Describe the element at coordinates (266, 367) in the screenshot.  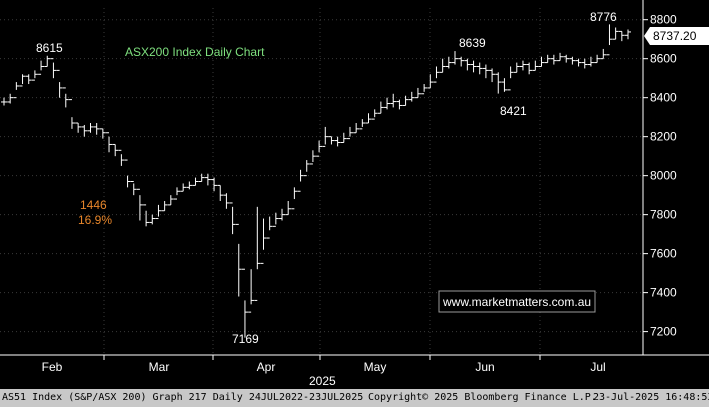
I see `x-tick-label: Apr` at that location.